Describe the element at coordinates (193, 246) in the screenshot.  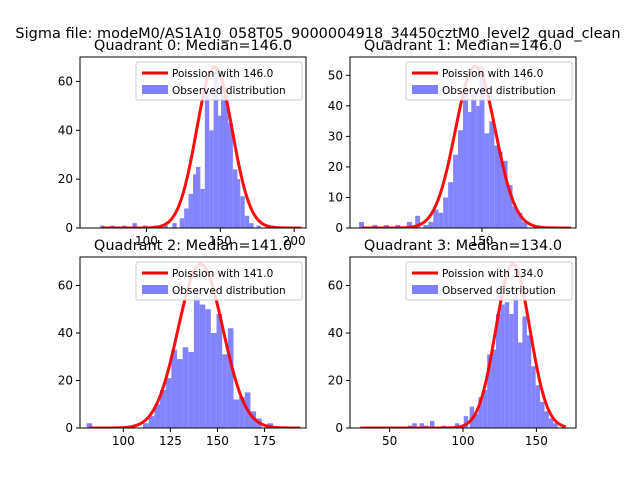
I see `subplot-title: Quadrant 2: Median=141.0` at that location.